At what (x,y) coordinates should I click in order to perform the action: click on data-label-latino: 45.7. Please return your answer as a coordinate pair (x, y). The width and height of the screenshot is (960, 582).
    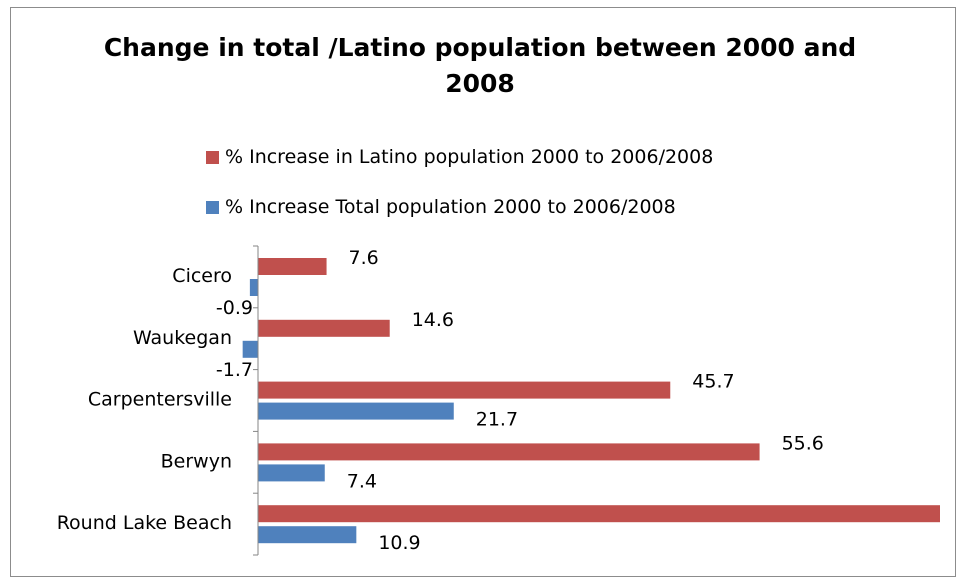
    Looking at the image, I should click on (713, 382).